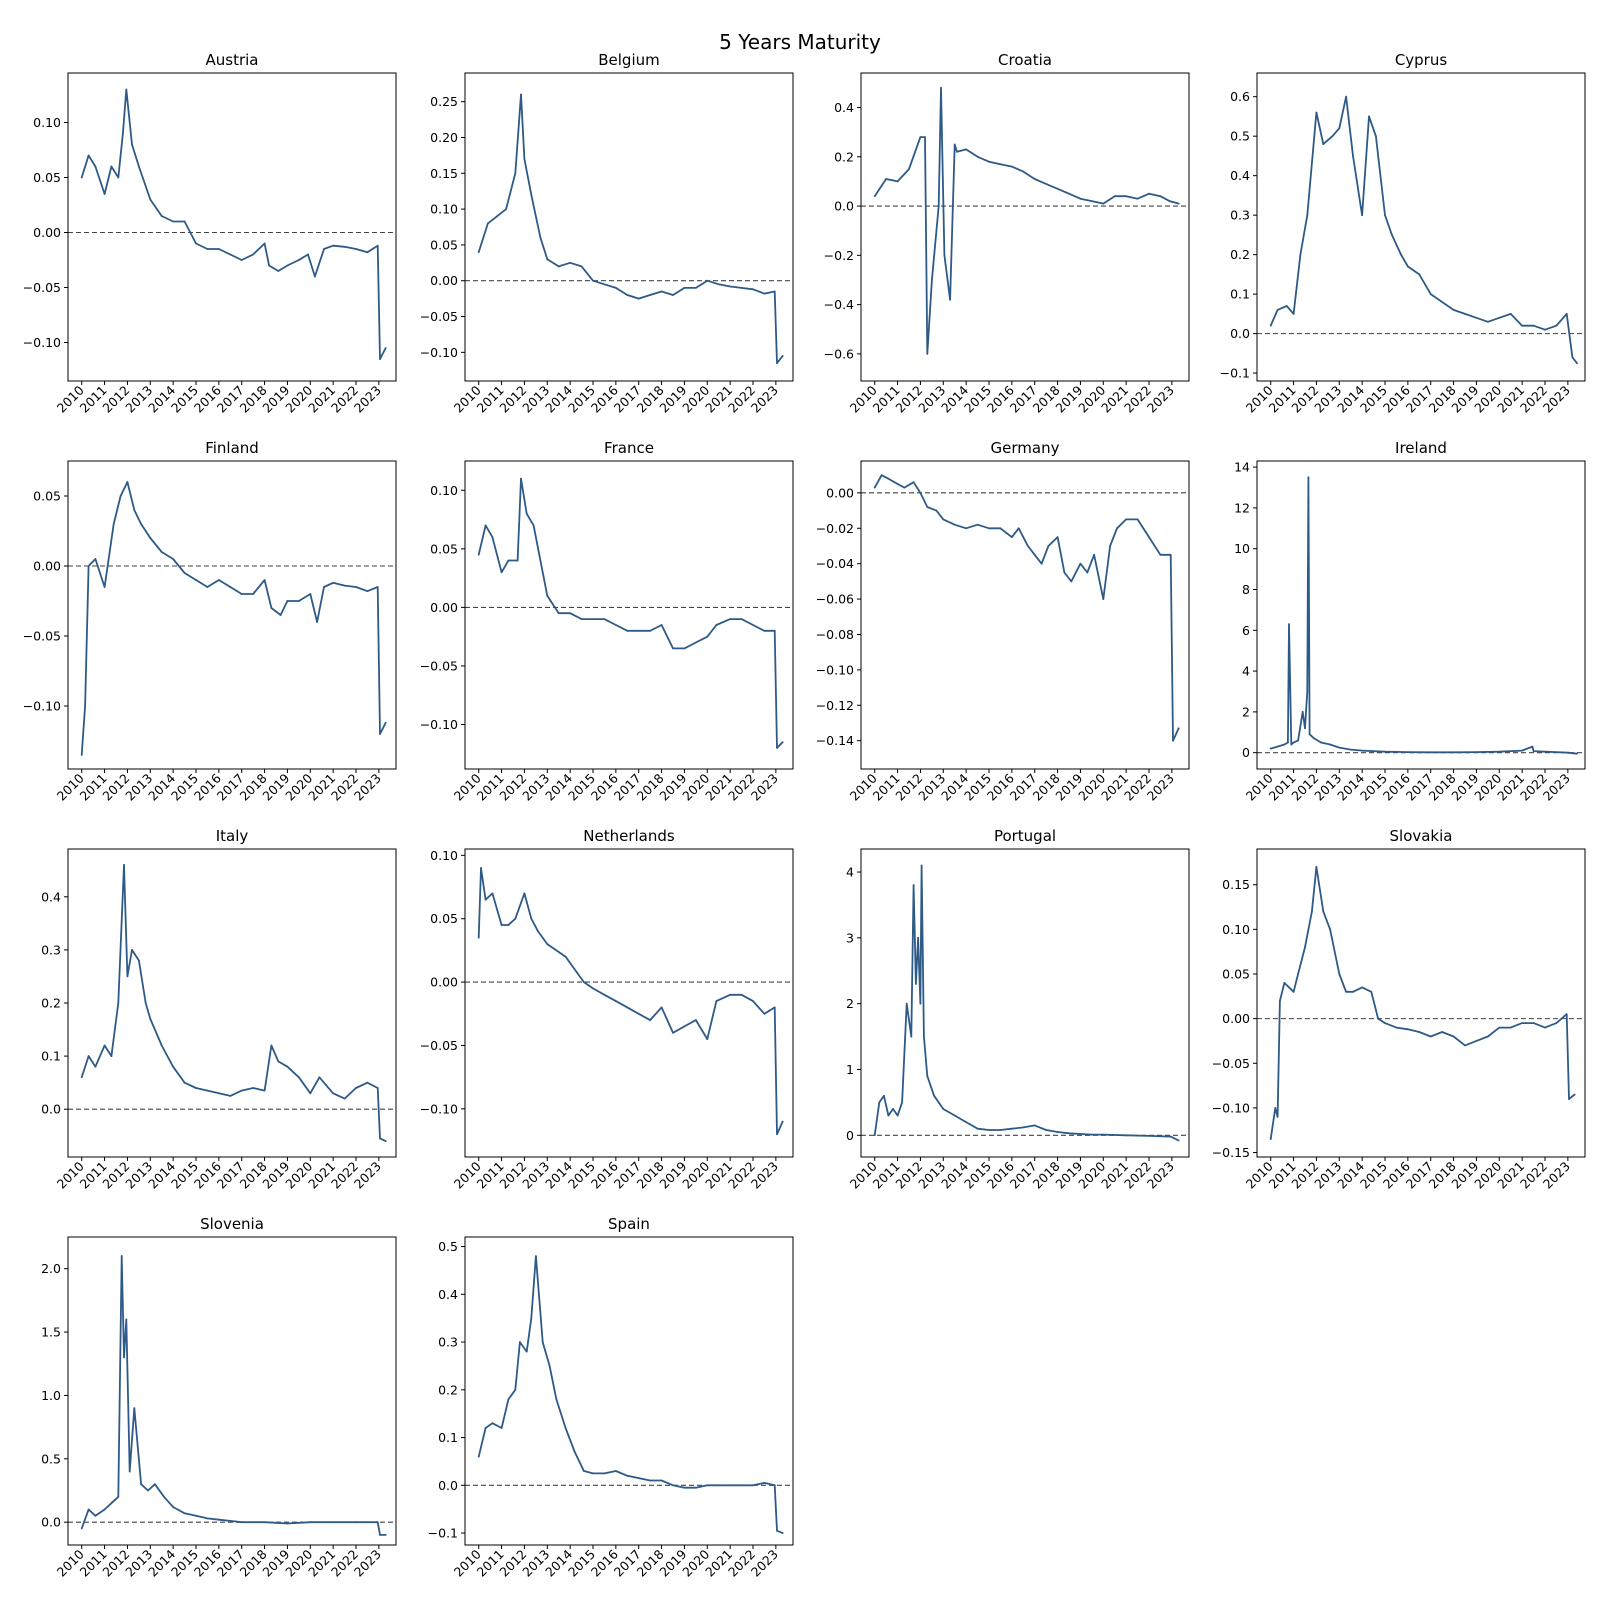  What do you see at coordinates (1556, 1175) in the screenshot?
I see `x-tick-label-slovakia: 2023` at bounding box center [1556, 1175].